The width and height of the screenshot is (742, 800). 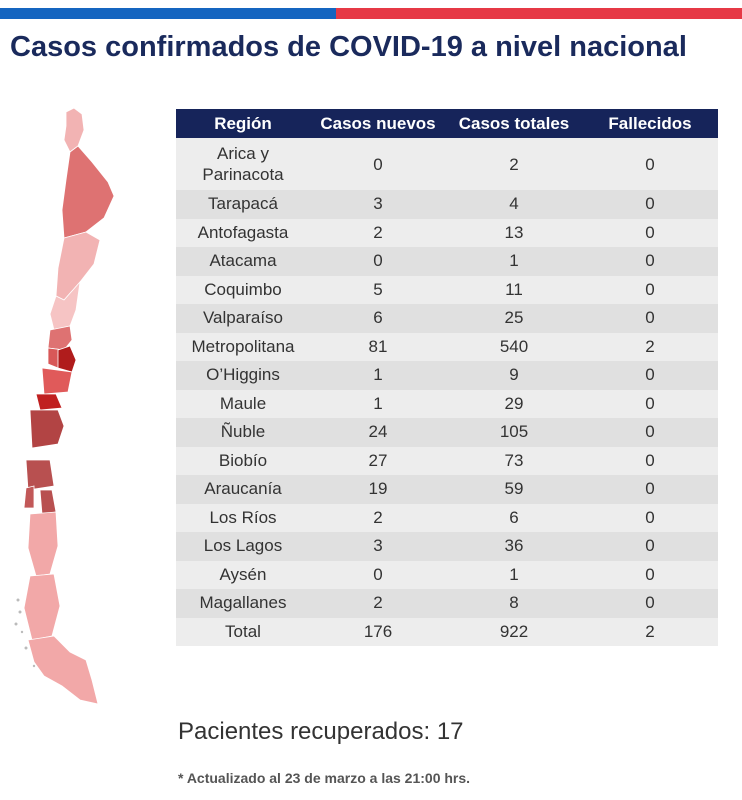 What do you see at coordinates (43, 544) in the screenshot?
I see `map-region-los-lagos` at bounding box center [43, 544].